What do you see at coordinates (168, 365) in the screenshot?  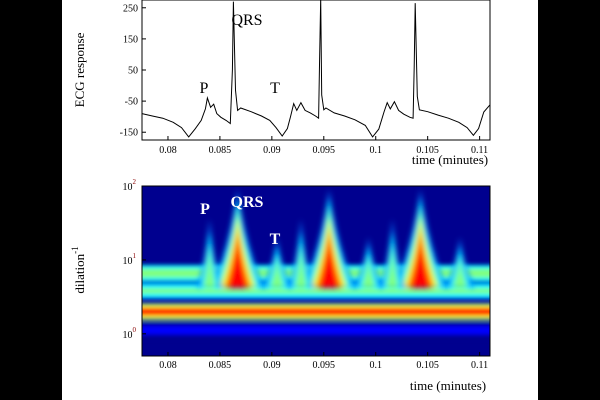 I see `scalogram-x-tick-label: 0.08` at bounding box center [168, 365].